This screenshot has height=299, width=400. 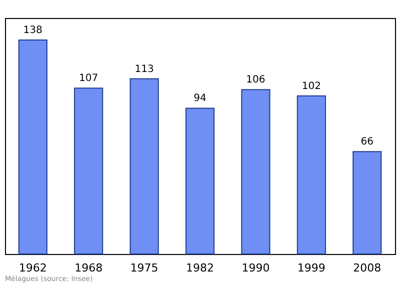 I want to click on x-tick-label: 1962, so click(x=32, y=268).